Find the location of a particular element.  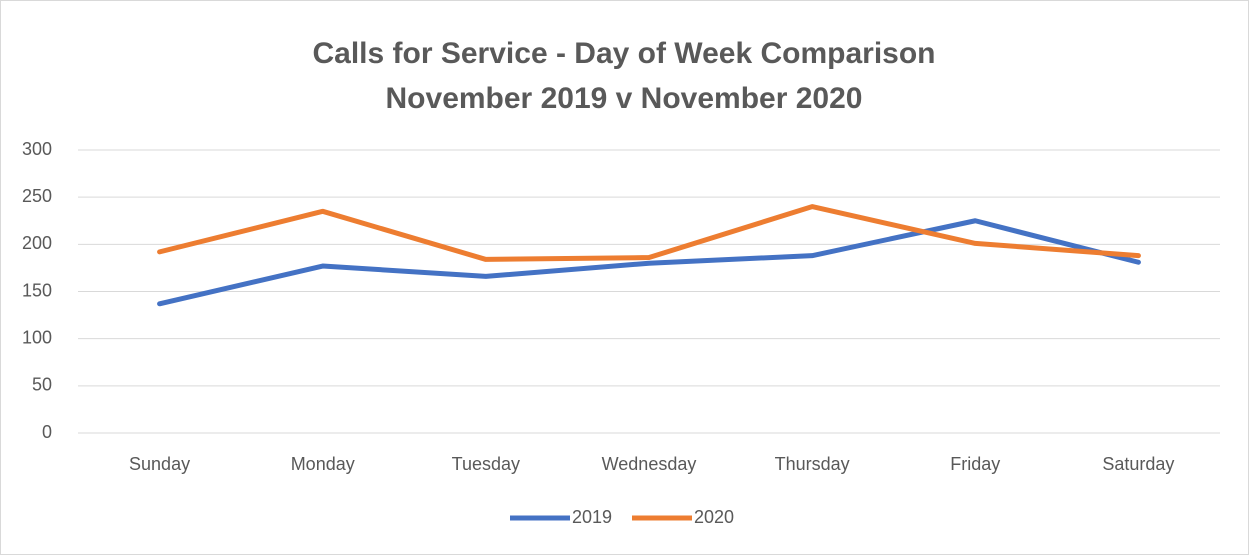

x-tick-label: Wednesday is located at coordinates (649, 464).